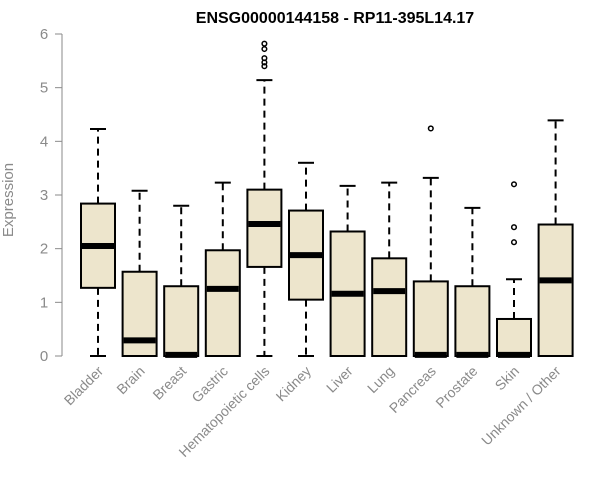 The width and height of the screenshot is (600, 500). I want to click on x-category-label: Prostate, so click(456, 387).